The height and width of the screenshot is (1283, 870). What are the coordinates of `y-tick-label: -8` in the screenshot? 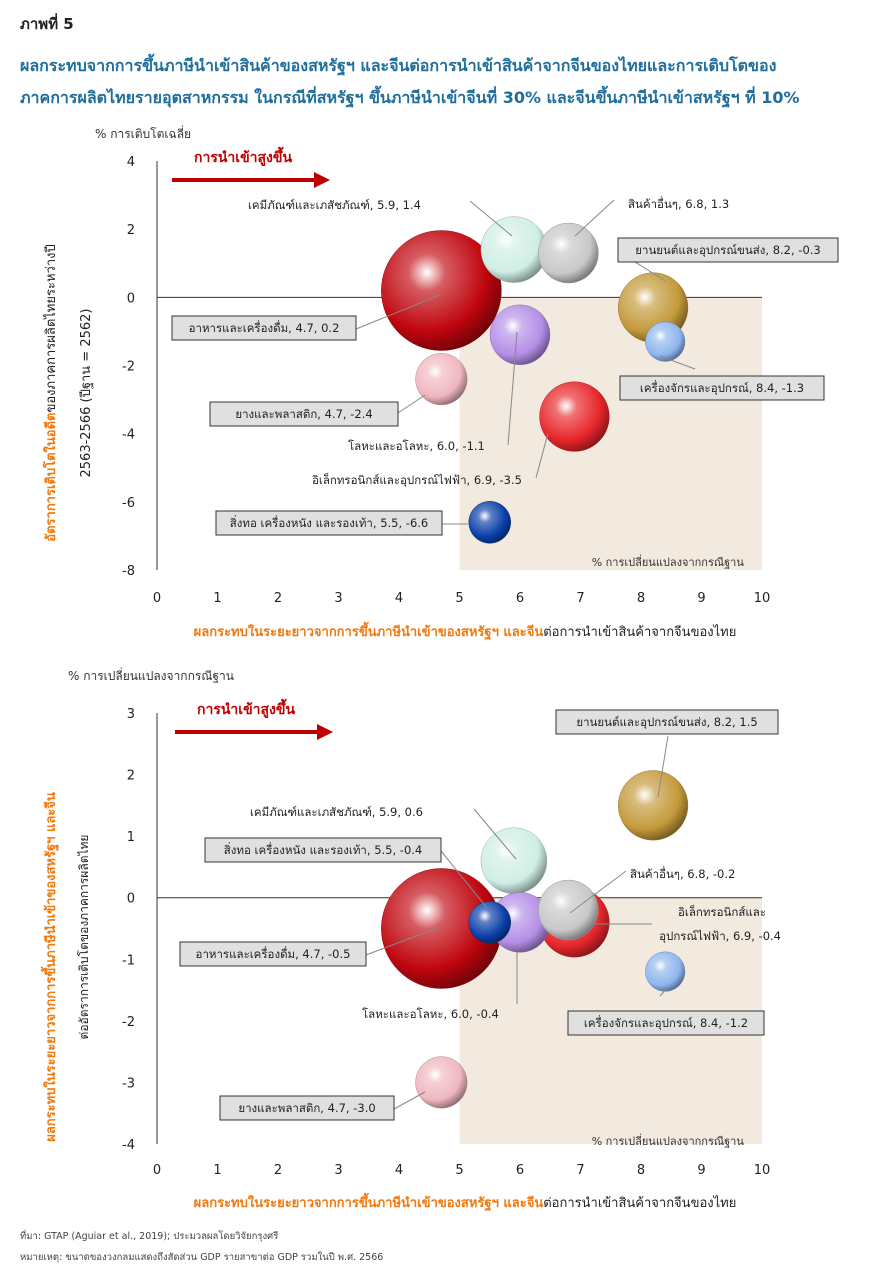 It's located at (128, 571).